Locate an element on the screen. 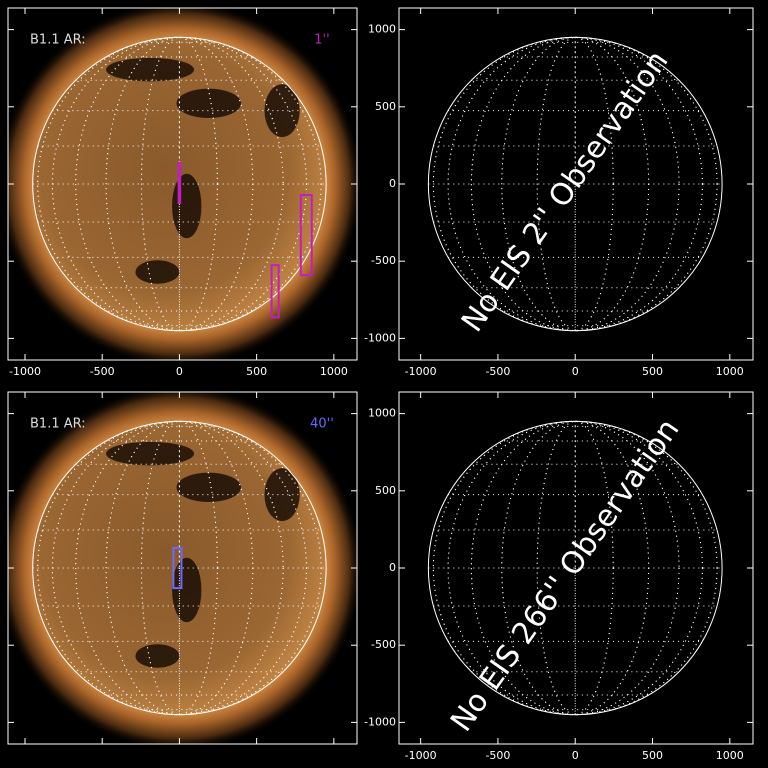 The width and height of the screenshot is (768, 768). no-observation-message: No EIS 2'' Observation is located at coordinates (565, 191).